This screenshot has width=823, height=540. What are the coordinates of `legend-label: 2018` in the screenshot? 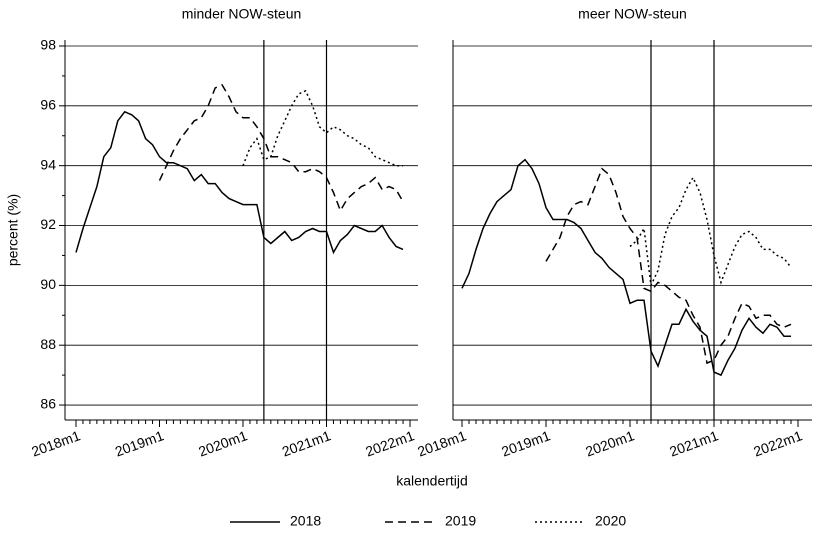 It's located at (305, 521).